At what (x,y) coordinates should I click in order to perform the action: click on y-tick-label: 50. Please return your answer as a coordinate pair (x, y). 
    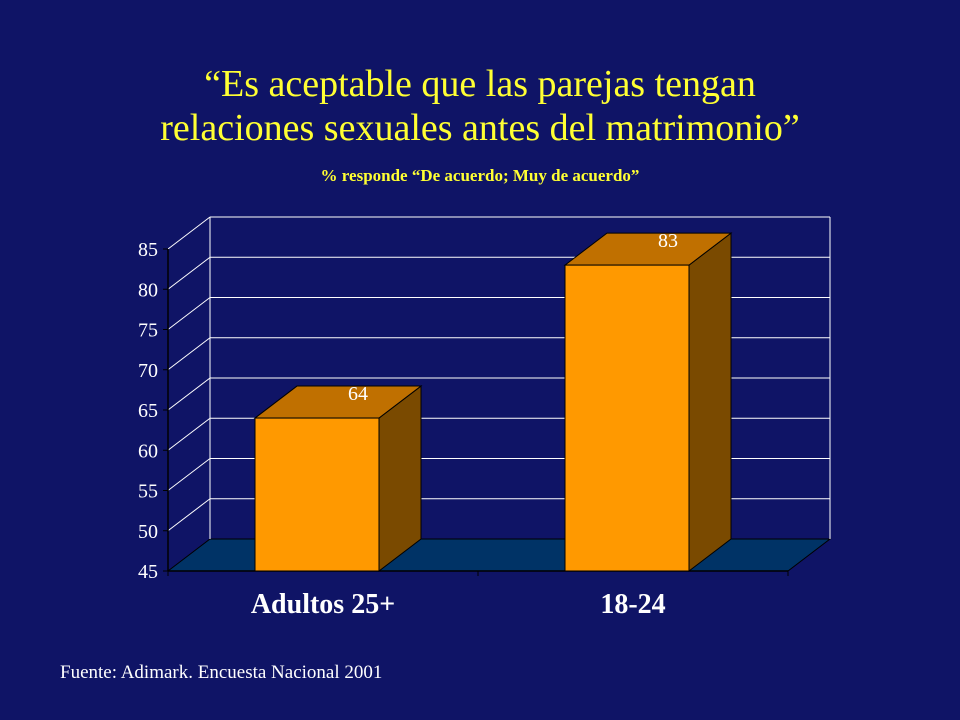
    Looking at the image, I should click on (148, 532).